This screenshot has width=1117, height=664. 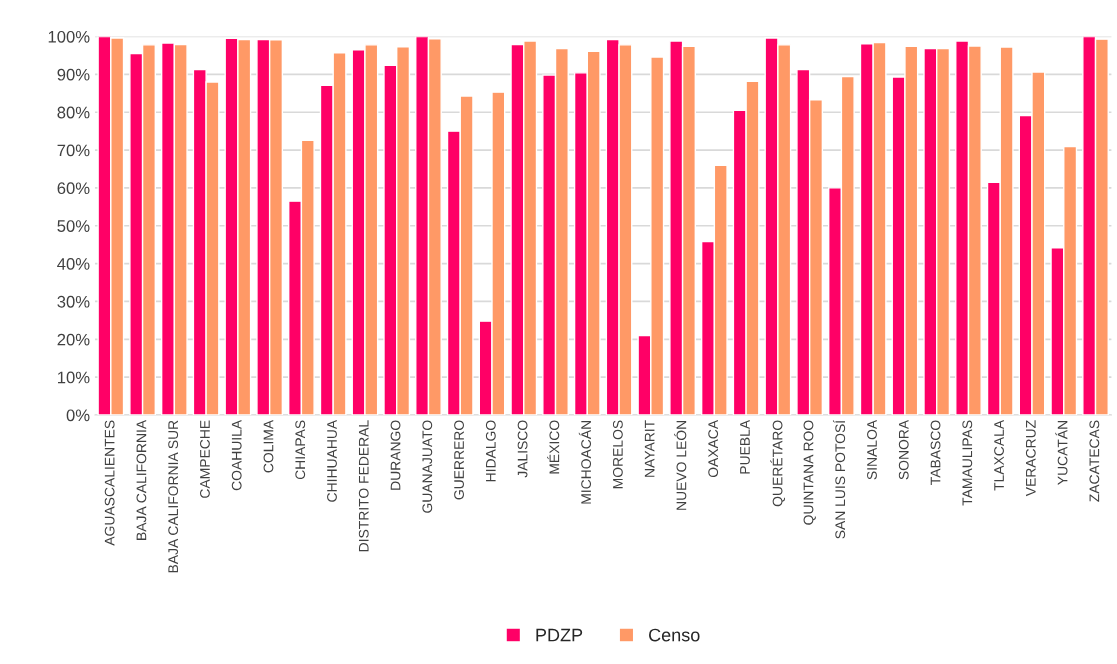 What do you see at coordinates (713, 448) in the screenshot?
I see `x-tick-label: OAXACA` at bounding box center [713, 448].